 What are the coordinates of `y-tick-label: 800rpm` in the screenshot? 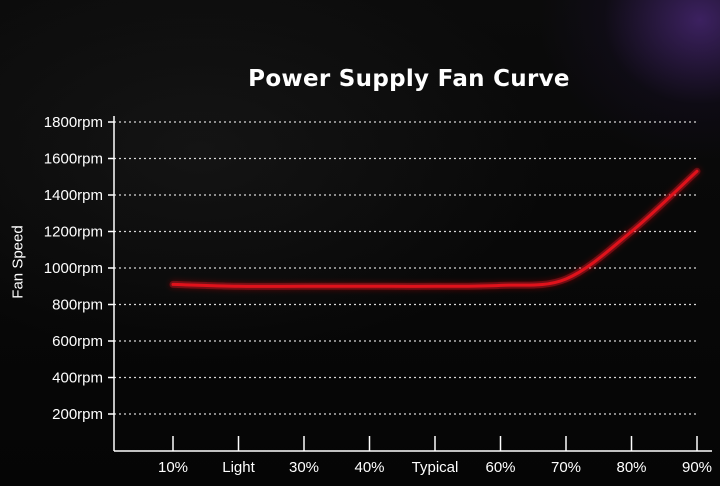 It's located at (77, 305).